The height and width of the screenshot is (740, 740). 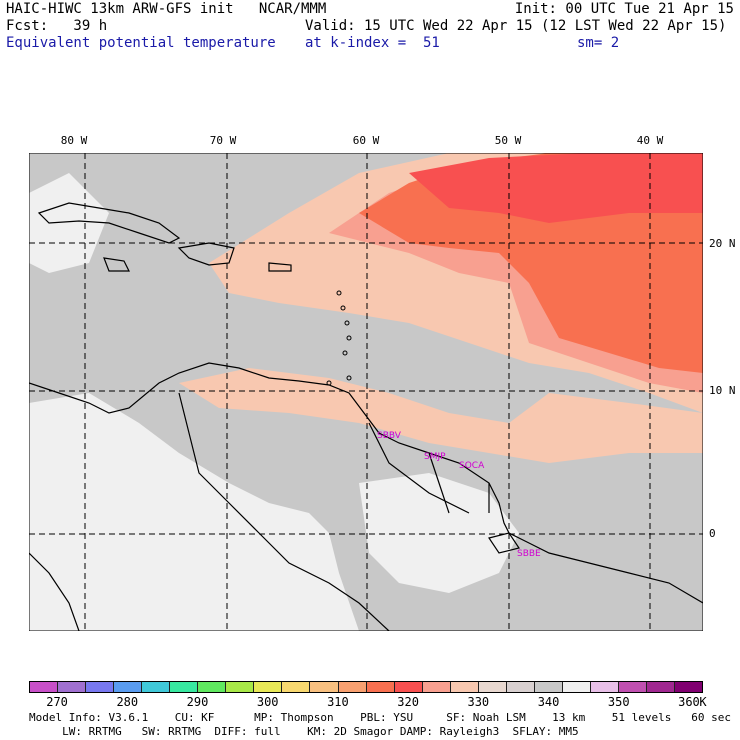 I want to click on field-title: Equivalent potential temperature, so click(x=141, y=43).